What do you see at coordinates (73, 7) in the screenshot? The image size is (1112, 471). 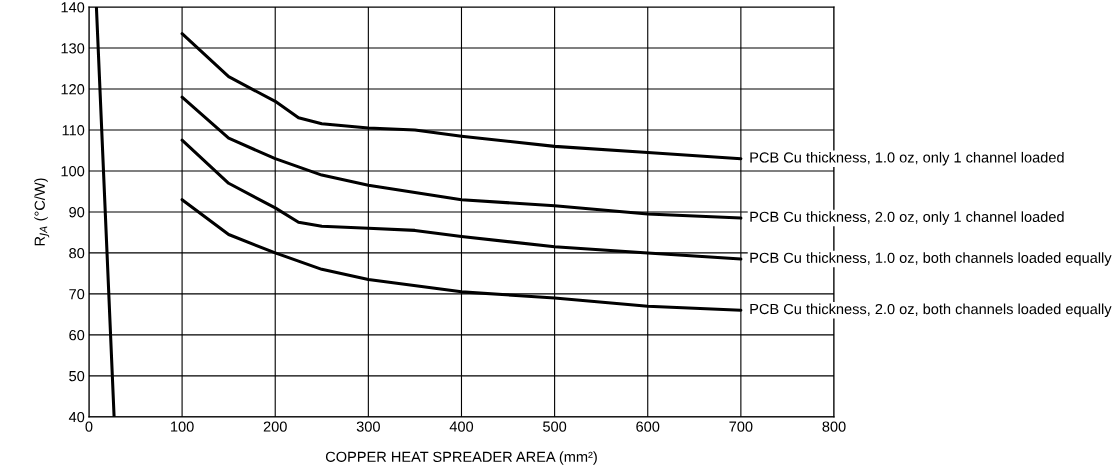 I see `y-tick-label: 140` at bounding box center [73, 7].